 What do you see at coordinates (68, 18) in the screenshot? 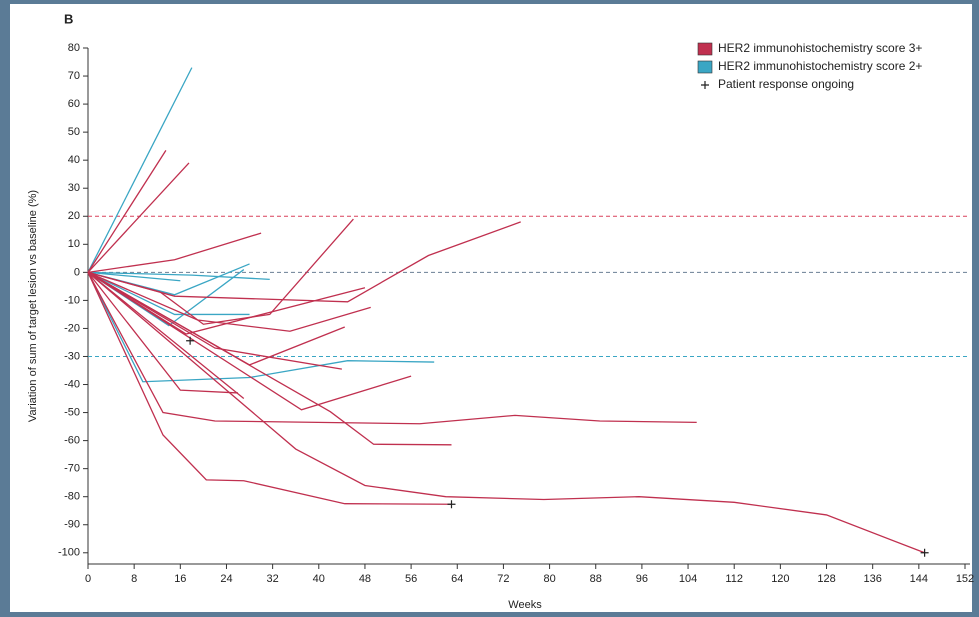
I see `panel-label: B` at bounding box center [68, 18].